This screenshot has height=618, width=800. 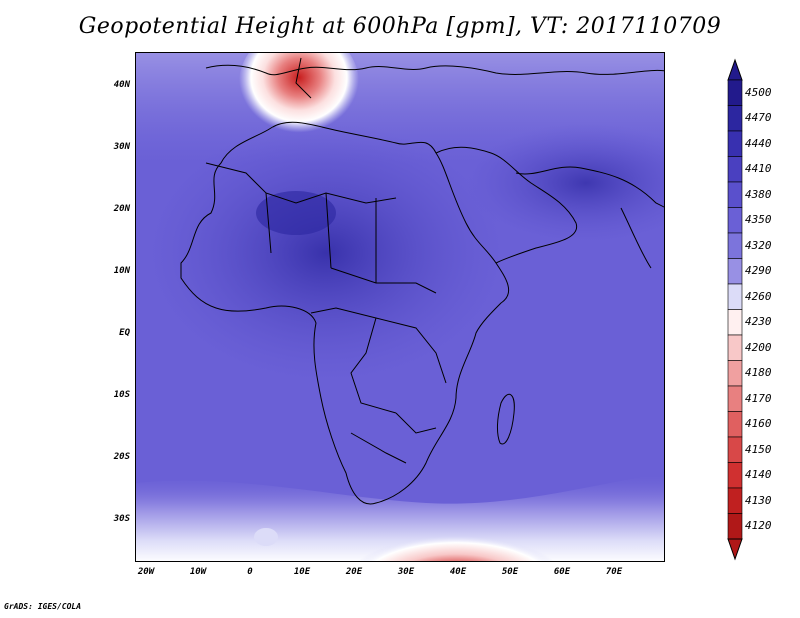 What do you see at coordinates (758, 296) in the screenshot?
I see `colorbar-label: 4260` at bounding box center [758, 296].